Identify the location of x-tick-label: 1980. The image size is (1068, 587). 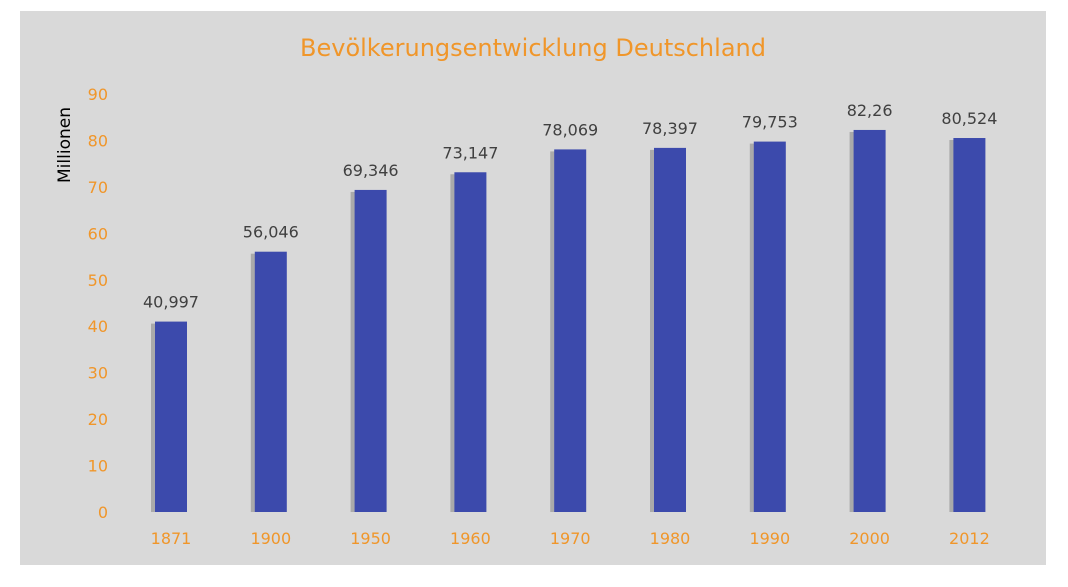
(670, 538).